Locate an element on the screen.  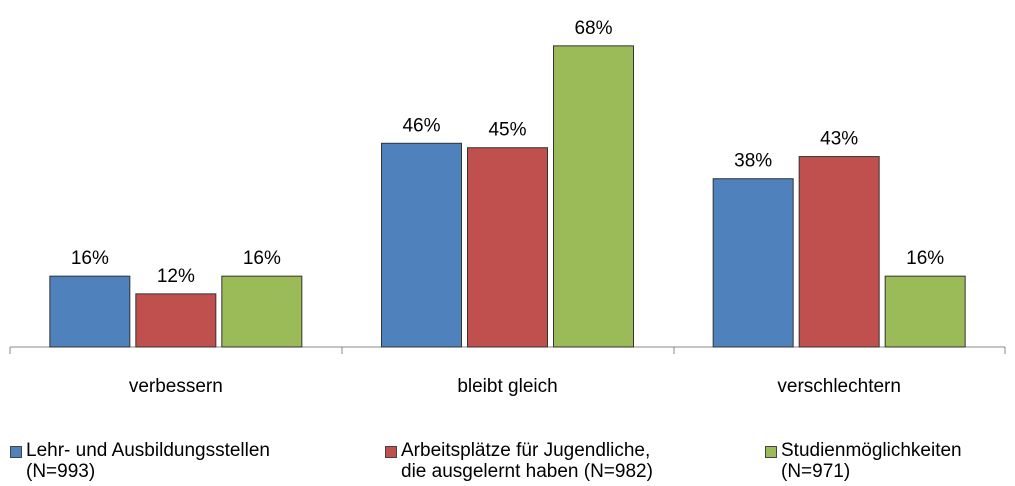
x-tick-label: bleibt gleich is located at coordinates (507, 386).